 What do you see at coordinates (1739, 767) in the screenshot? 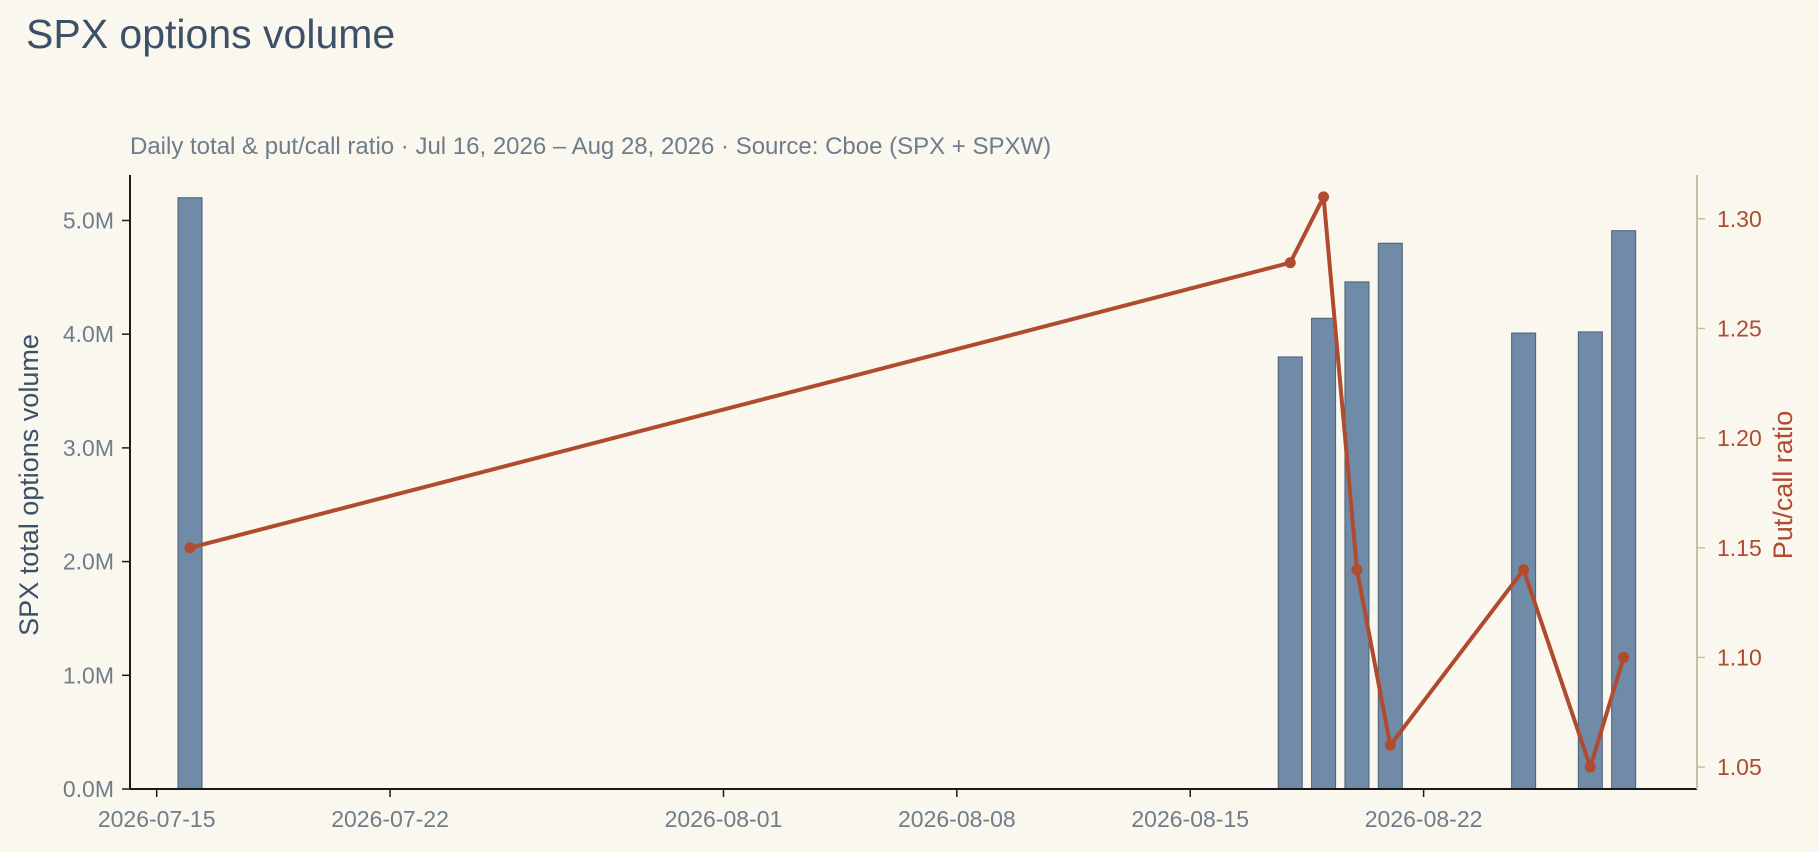
I see `right-tick-label: 1.05` at bounding box center [1739, 767].